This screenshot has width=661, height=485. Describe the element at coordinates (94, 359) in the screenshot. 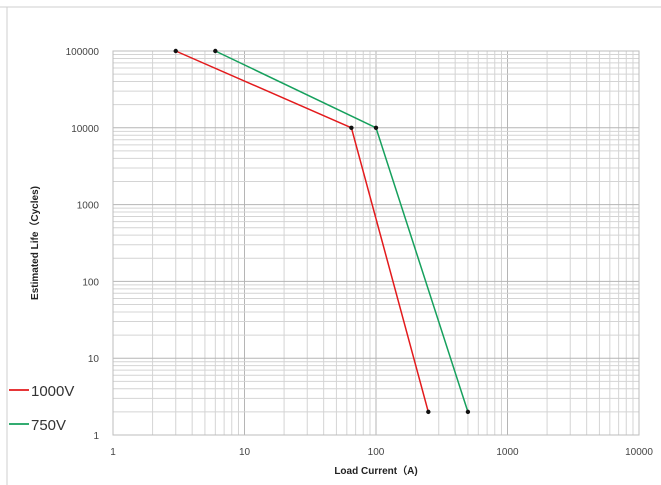

I see `y-tick-label: 10` at that location.